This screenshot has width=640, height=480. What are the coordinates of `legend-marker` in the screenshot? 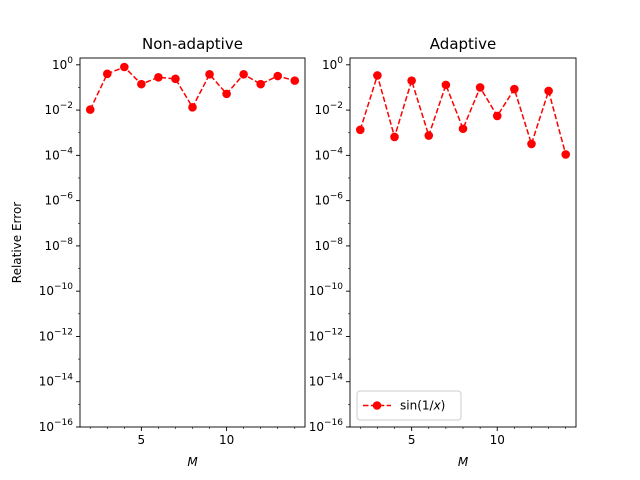 It's located at (377, 405).